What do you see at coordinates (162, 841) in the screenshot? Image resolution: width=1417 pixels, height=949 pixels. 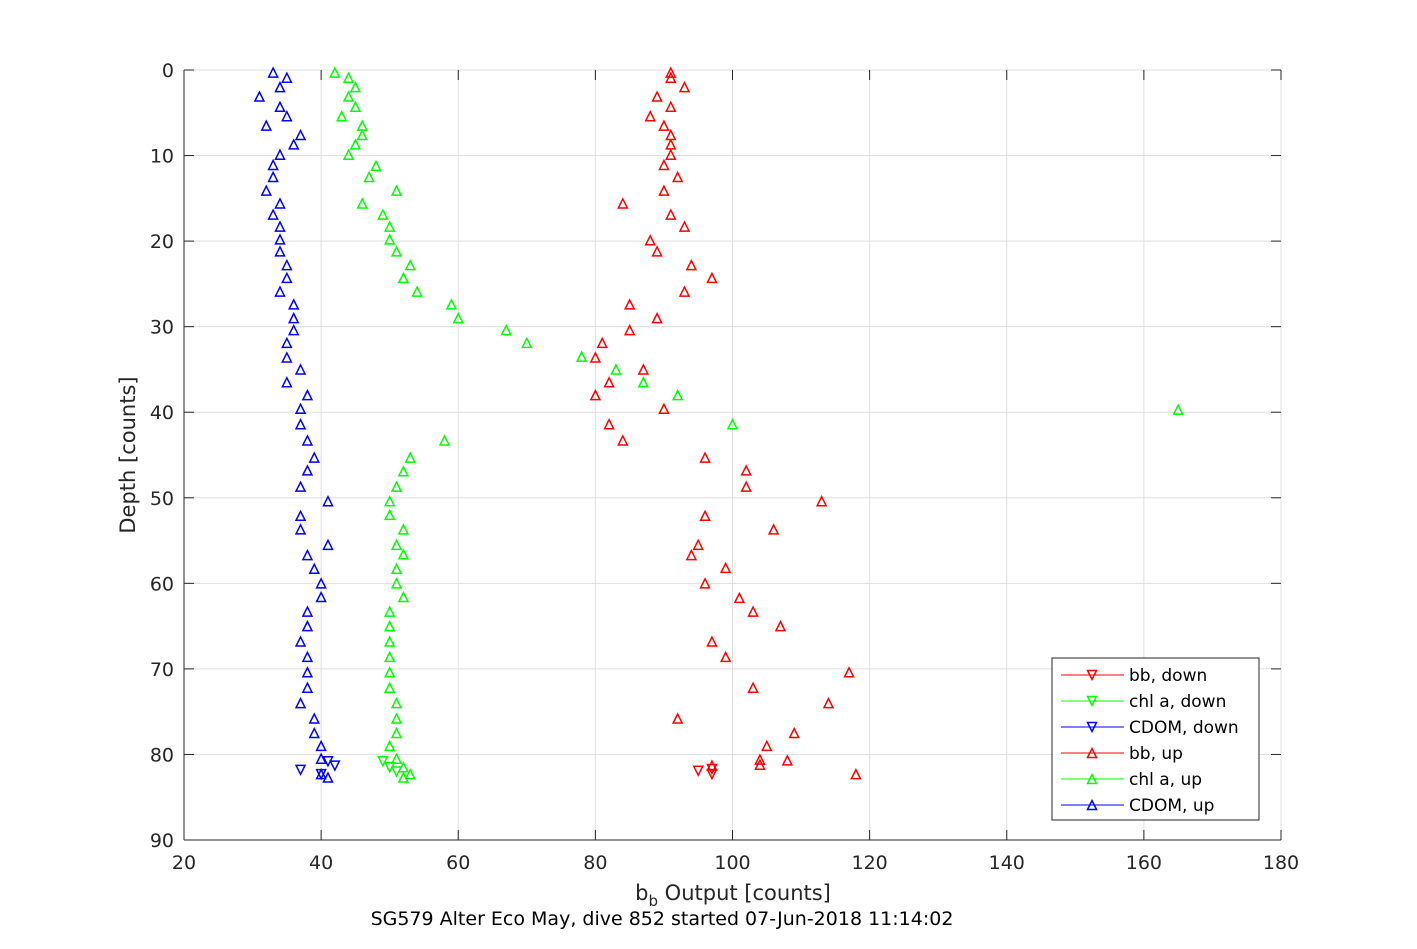 I see `y-tick-label: 90` at bounding box center [162, 841].